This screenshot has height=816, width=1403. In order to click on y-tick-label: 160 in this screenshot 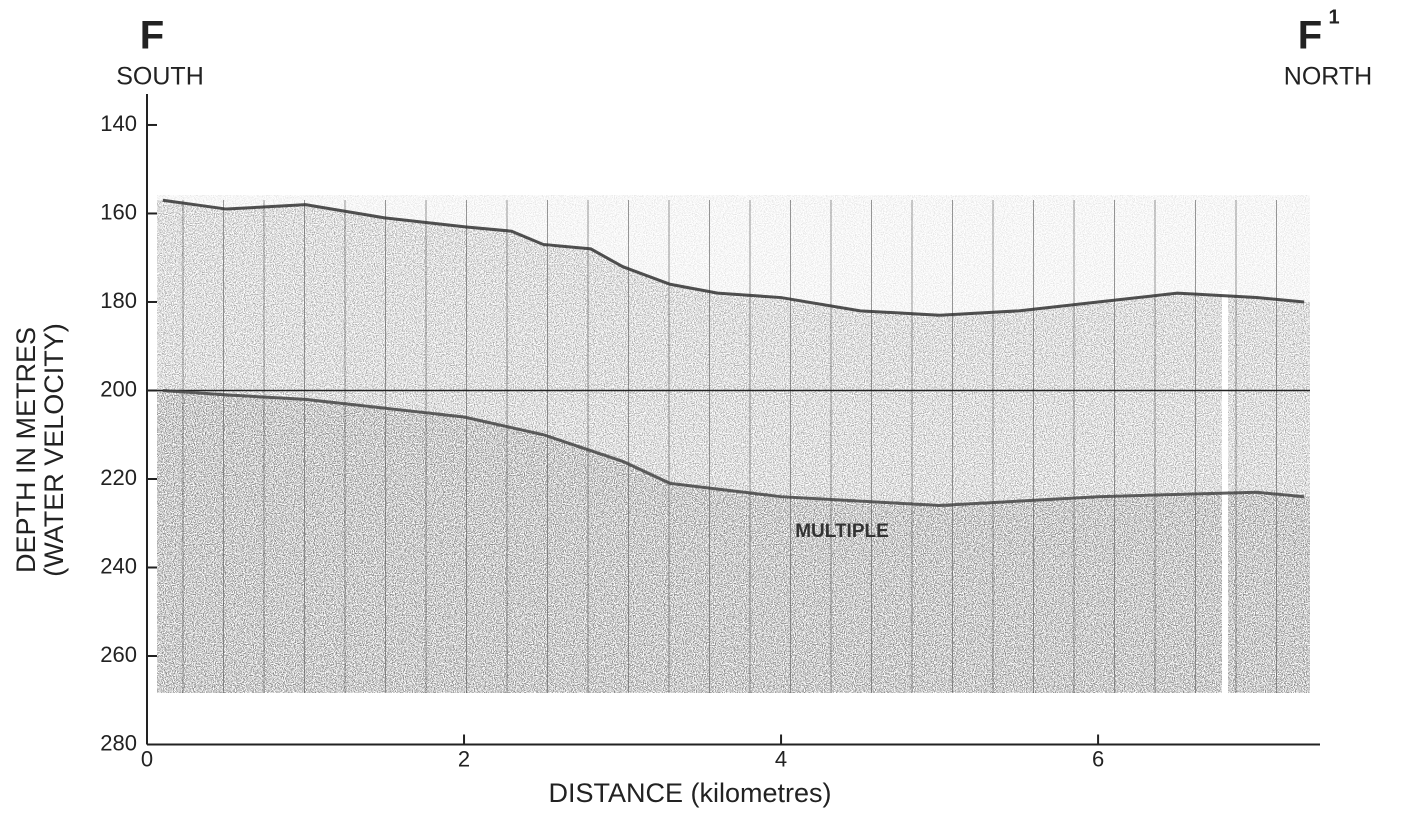, I will do `click(118, 211)`.